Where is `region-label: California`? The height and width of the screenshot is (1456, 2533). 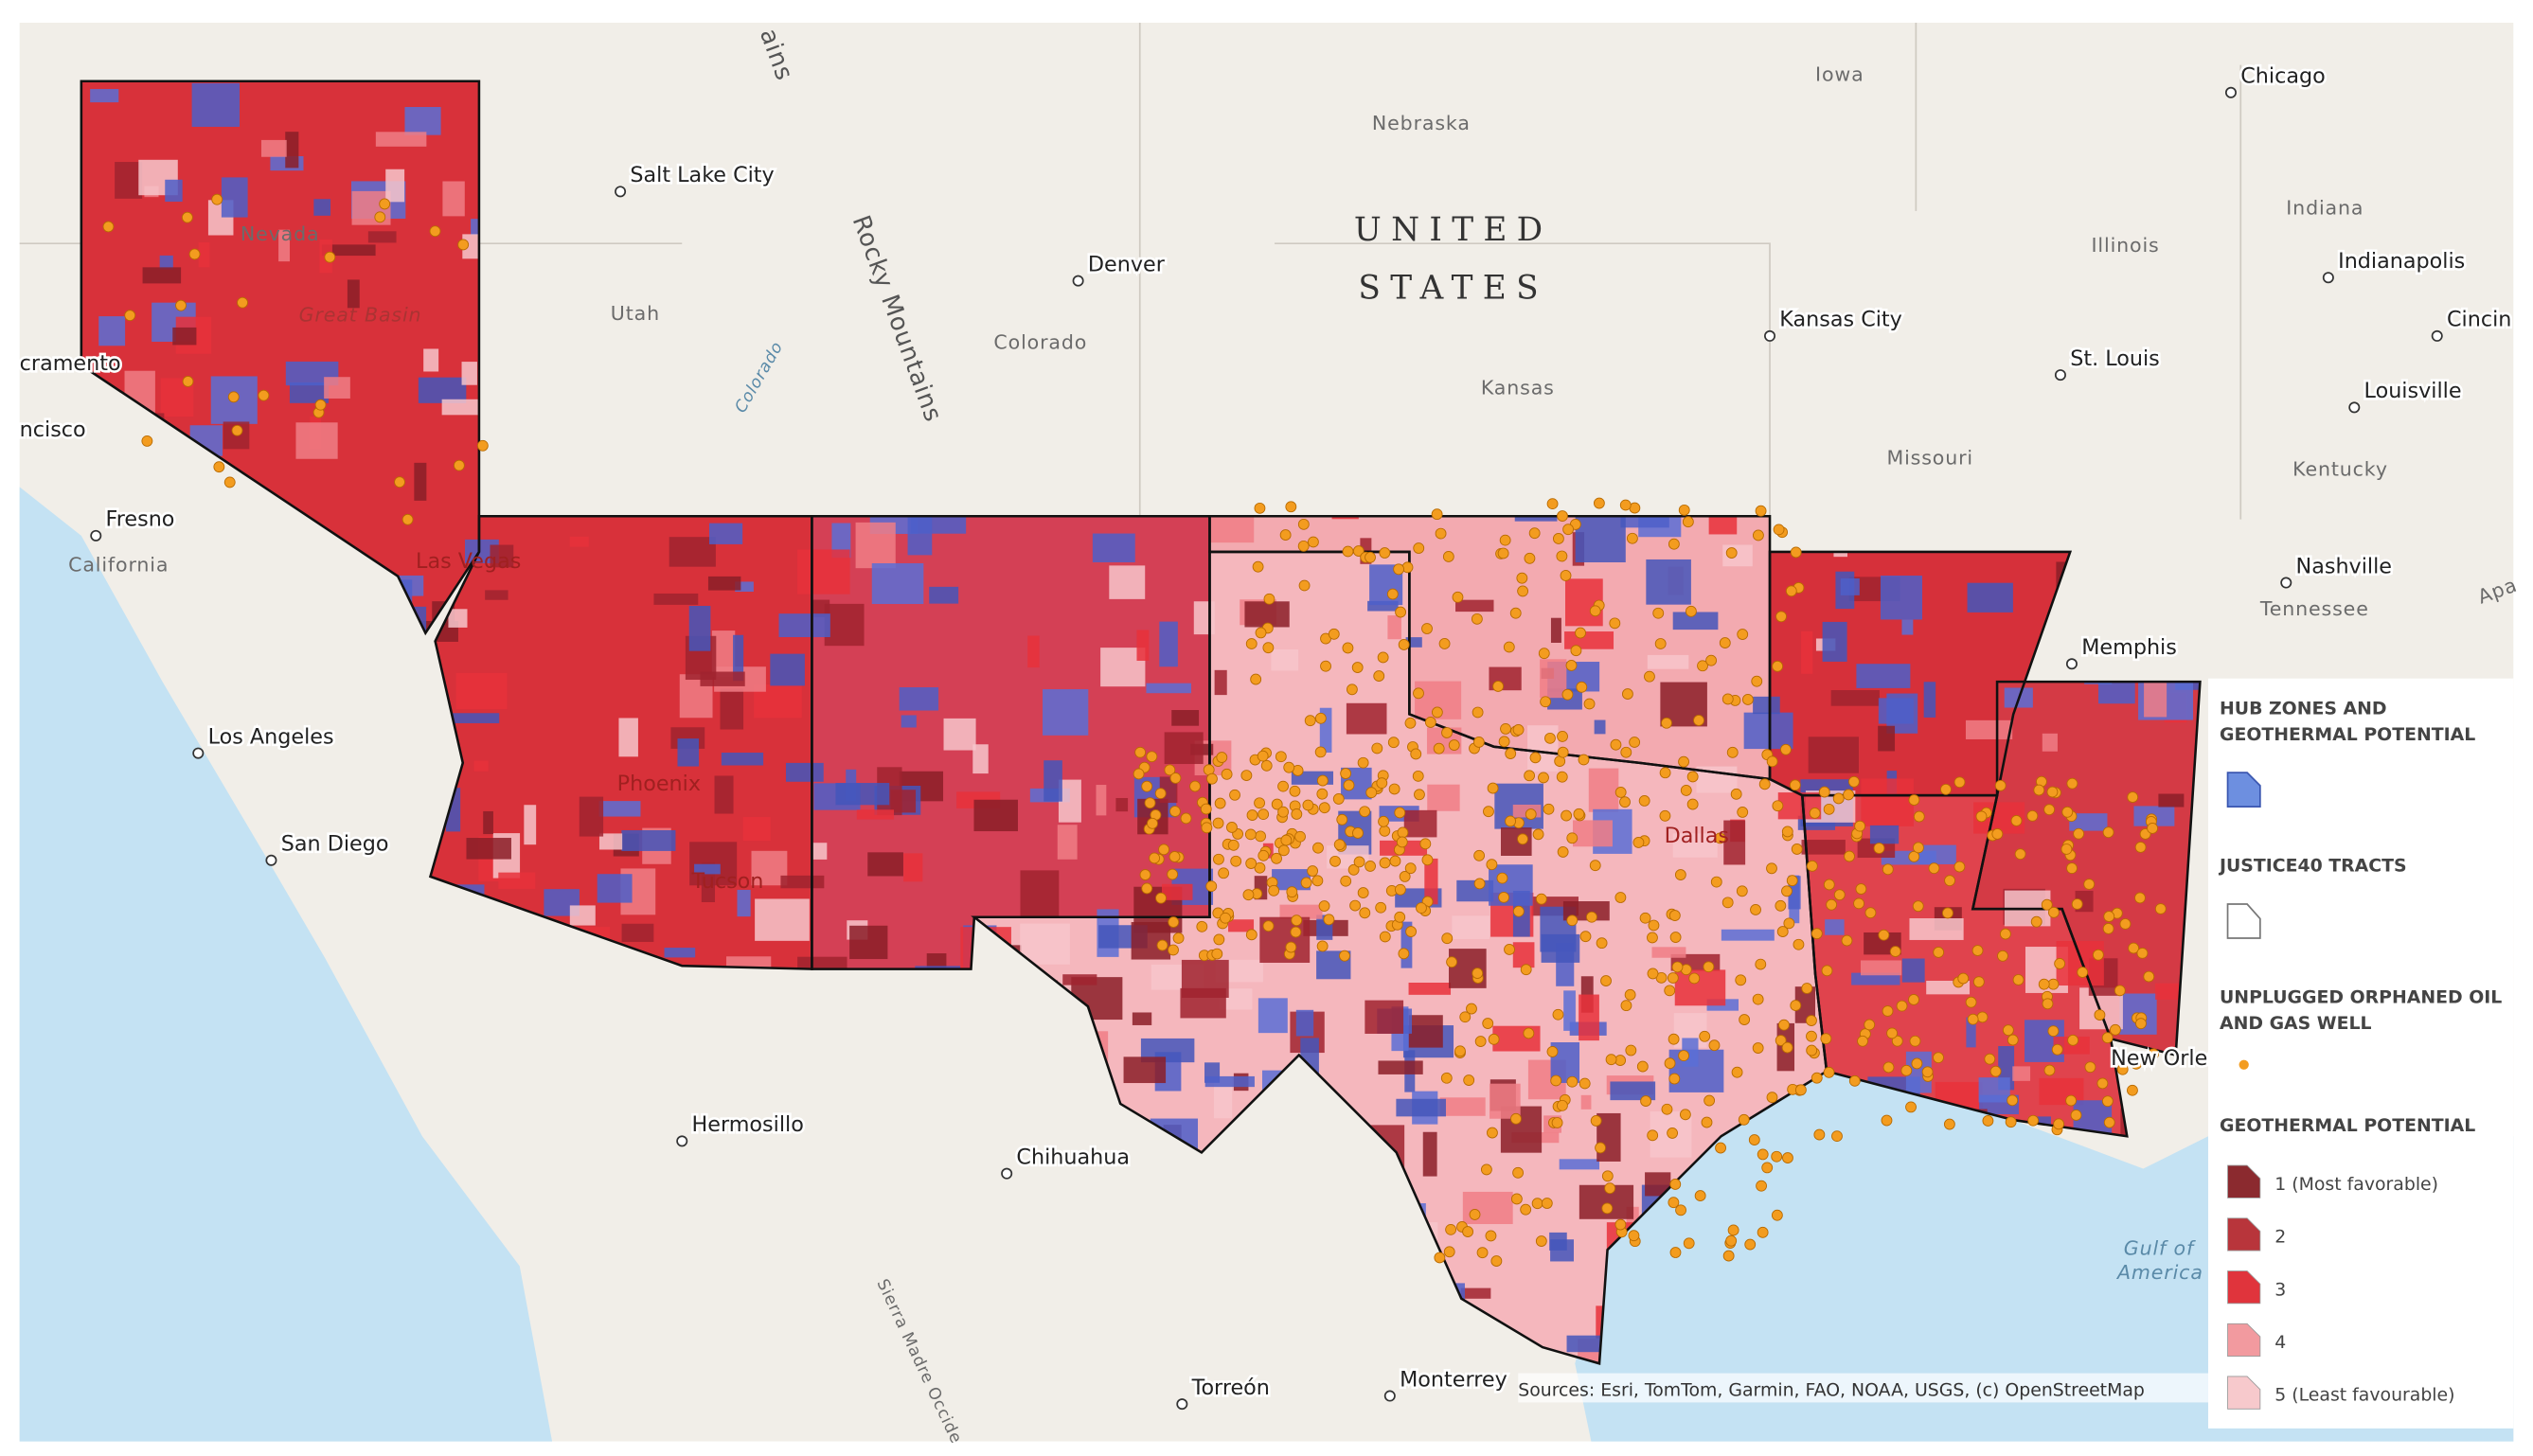 region-label: California is located at coordinates (119, 565).